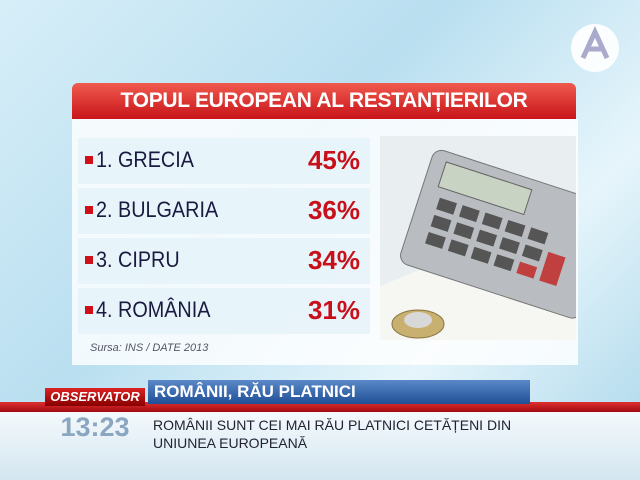 This screenshot has height=480, width=640. Describe the element at coordinates (157, 209) in the screenshot. I see `country: 2. BULGARIA` at that location.